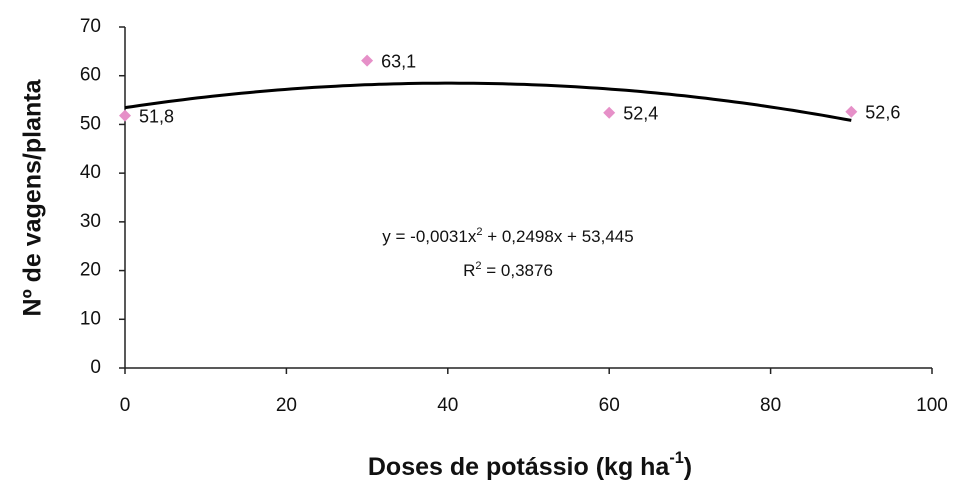 The width and height of the screenshot is (955, 487). Describe the element at coordinates (676, 458) in the screenshot. I see `x-axis-title-part: -1` at that location.